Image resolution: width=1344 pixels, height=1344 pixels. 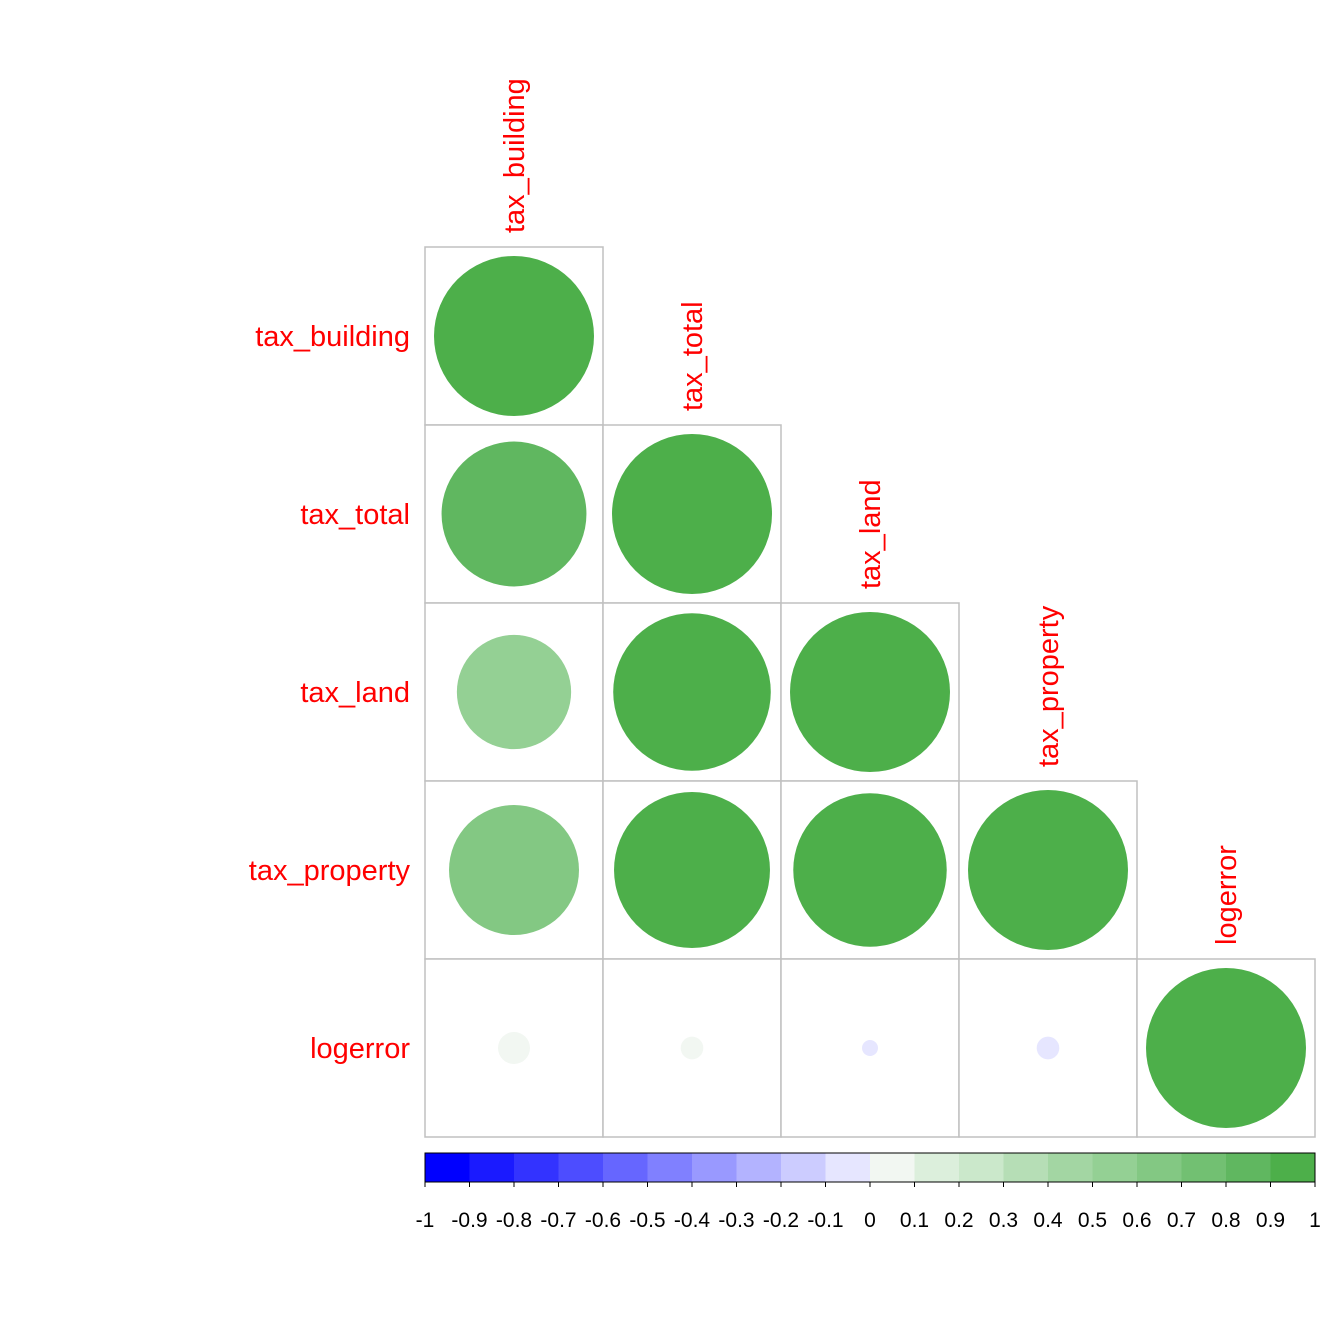 What do you see at coordinates (692, 870) in the screenshot?
I see `correlation-circle-tax_property-tax_total` at bounding box center [692, 870].